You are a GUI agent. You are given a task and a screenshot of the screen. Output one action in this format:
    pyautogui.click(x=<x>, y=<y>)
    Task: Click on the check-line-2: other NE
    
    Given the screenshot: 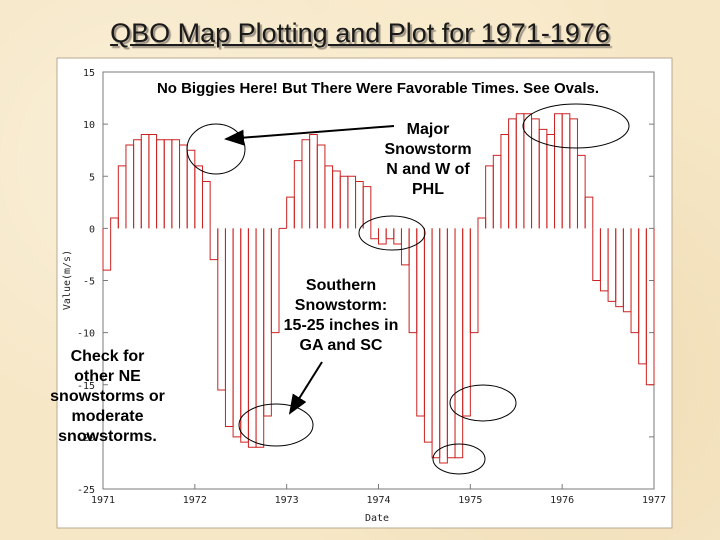 What is the action you would take?
    pyautogui.click(x=107, y=376)
    